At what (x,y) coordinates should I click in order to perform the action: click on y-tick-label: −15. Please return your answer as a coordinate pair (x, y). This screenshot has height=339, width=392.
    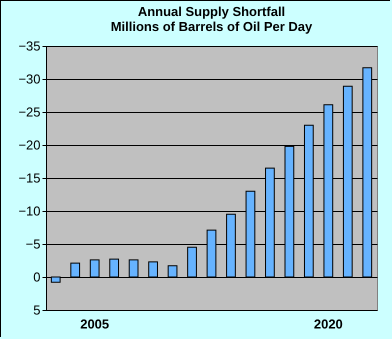
    Looking at the image, I should click on (29, 178).